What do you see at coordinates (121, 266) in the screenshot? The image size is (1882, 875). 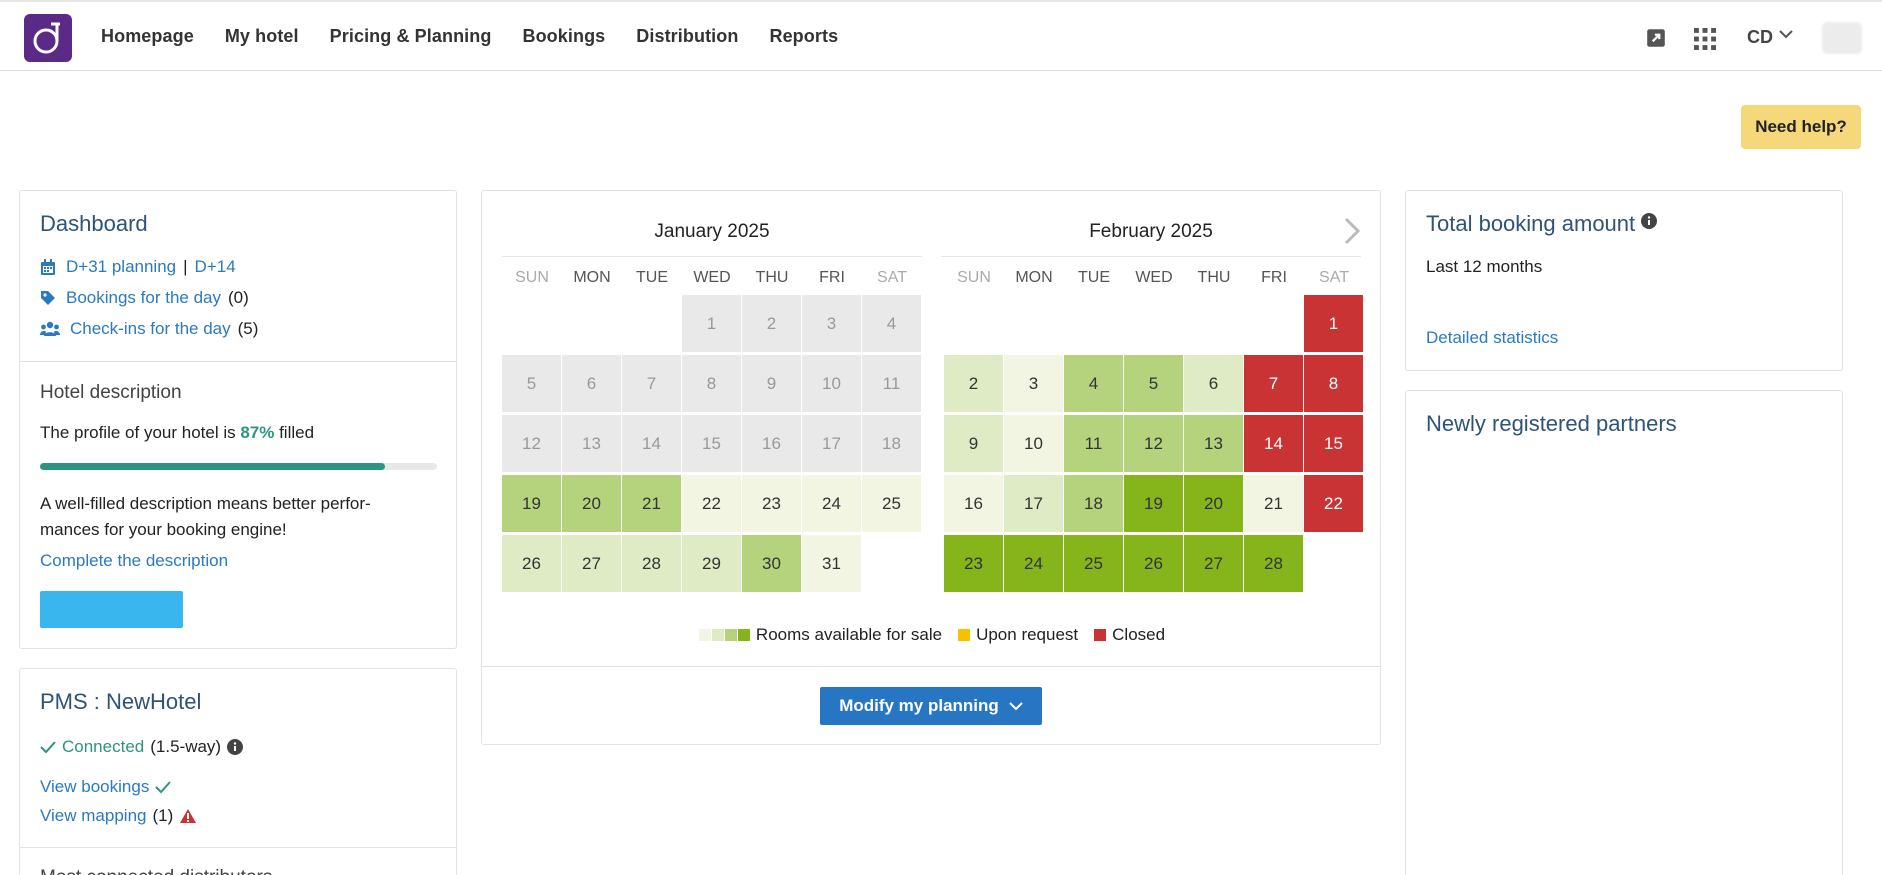 I see `d31-planning-link: D+31 planning` at bounding box center [121, 266].